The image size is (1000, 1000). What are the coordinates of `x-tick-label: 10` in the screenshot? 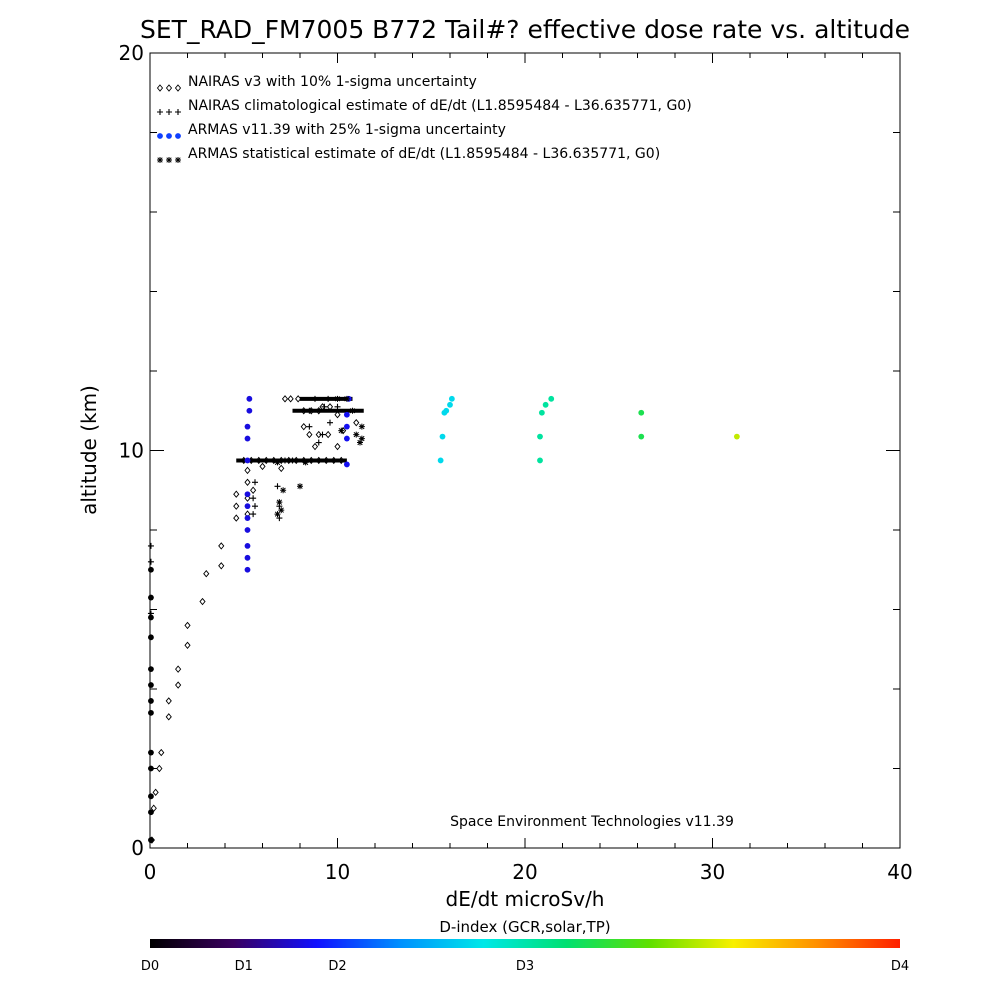 It's located at (337, 872).